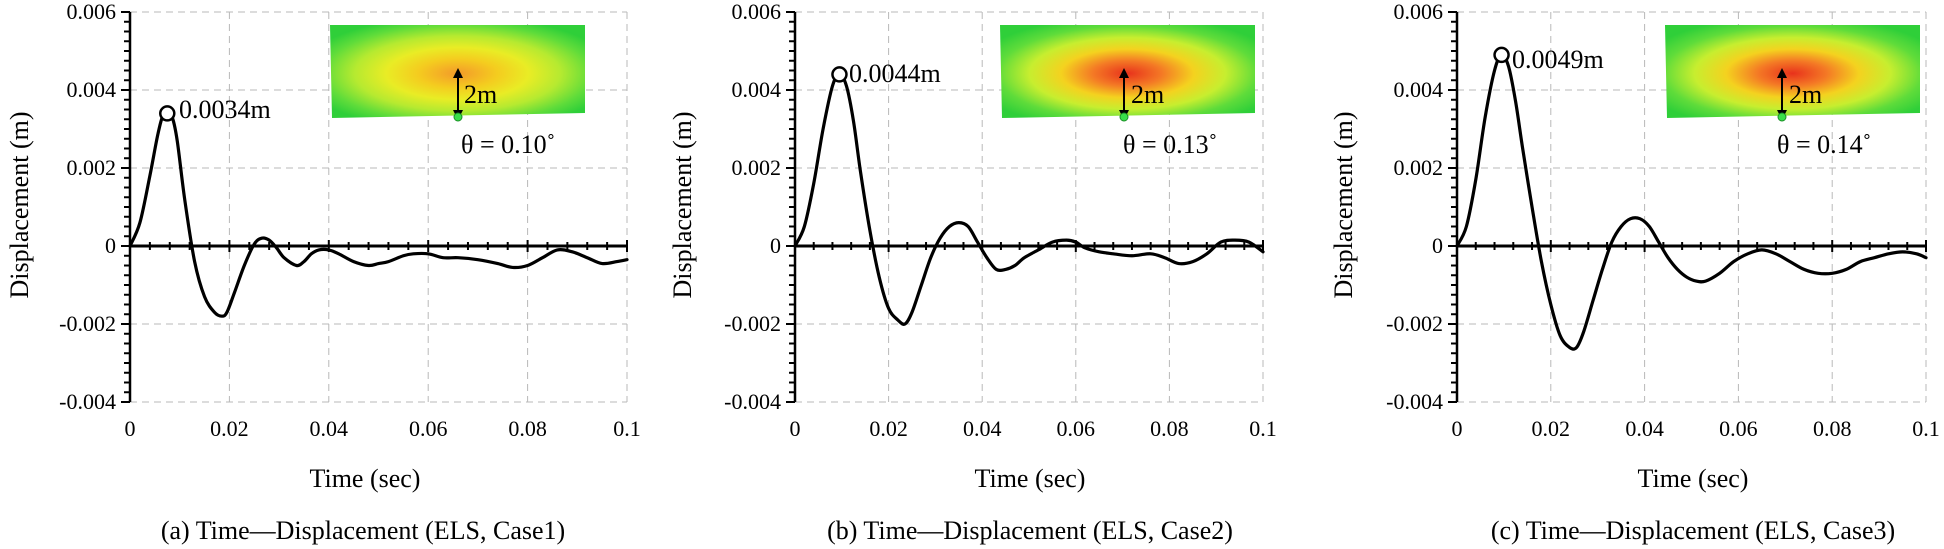 This screenshot has width=1944, height=549. Describe the element at coordinates (225, 109) in the screenshot. I see `peak-label: 0.0034m` at that location.